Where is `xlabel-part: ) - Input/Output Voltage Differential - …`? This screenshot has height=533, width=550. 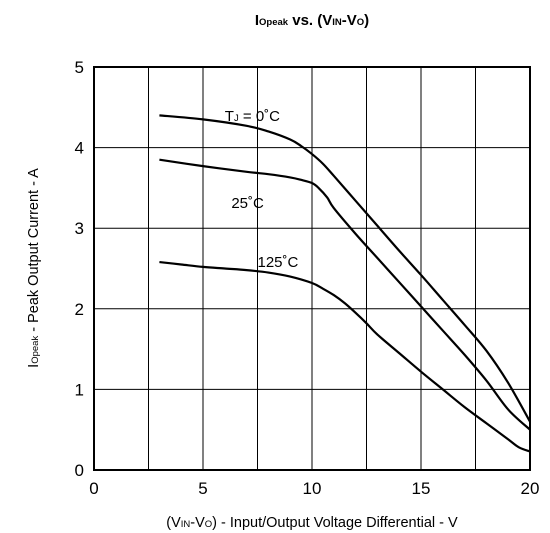 xlabel-part: ) - Input/Output Voltage Differential - … is located at coordinates (335, 523).